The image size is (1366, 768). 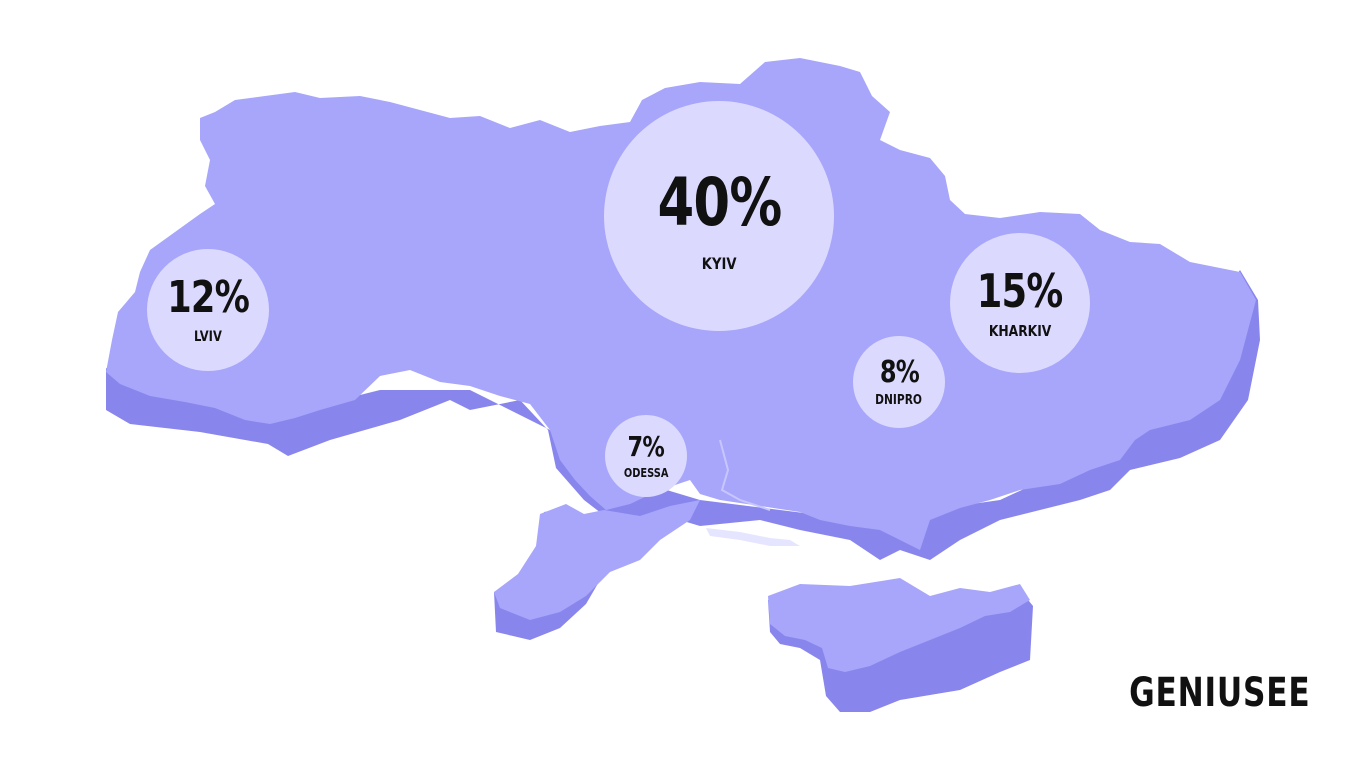 I want to click on kharkiv-percent: 15%, so click(x=1020, y=290).